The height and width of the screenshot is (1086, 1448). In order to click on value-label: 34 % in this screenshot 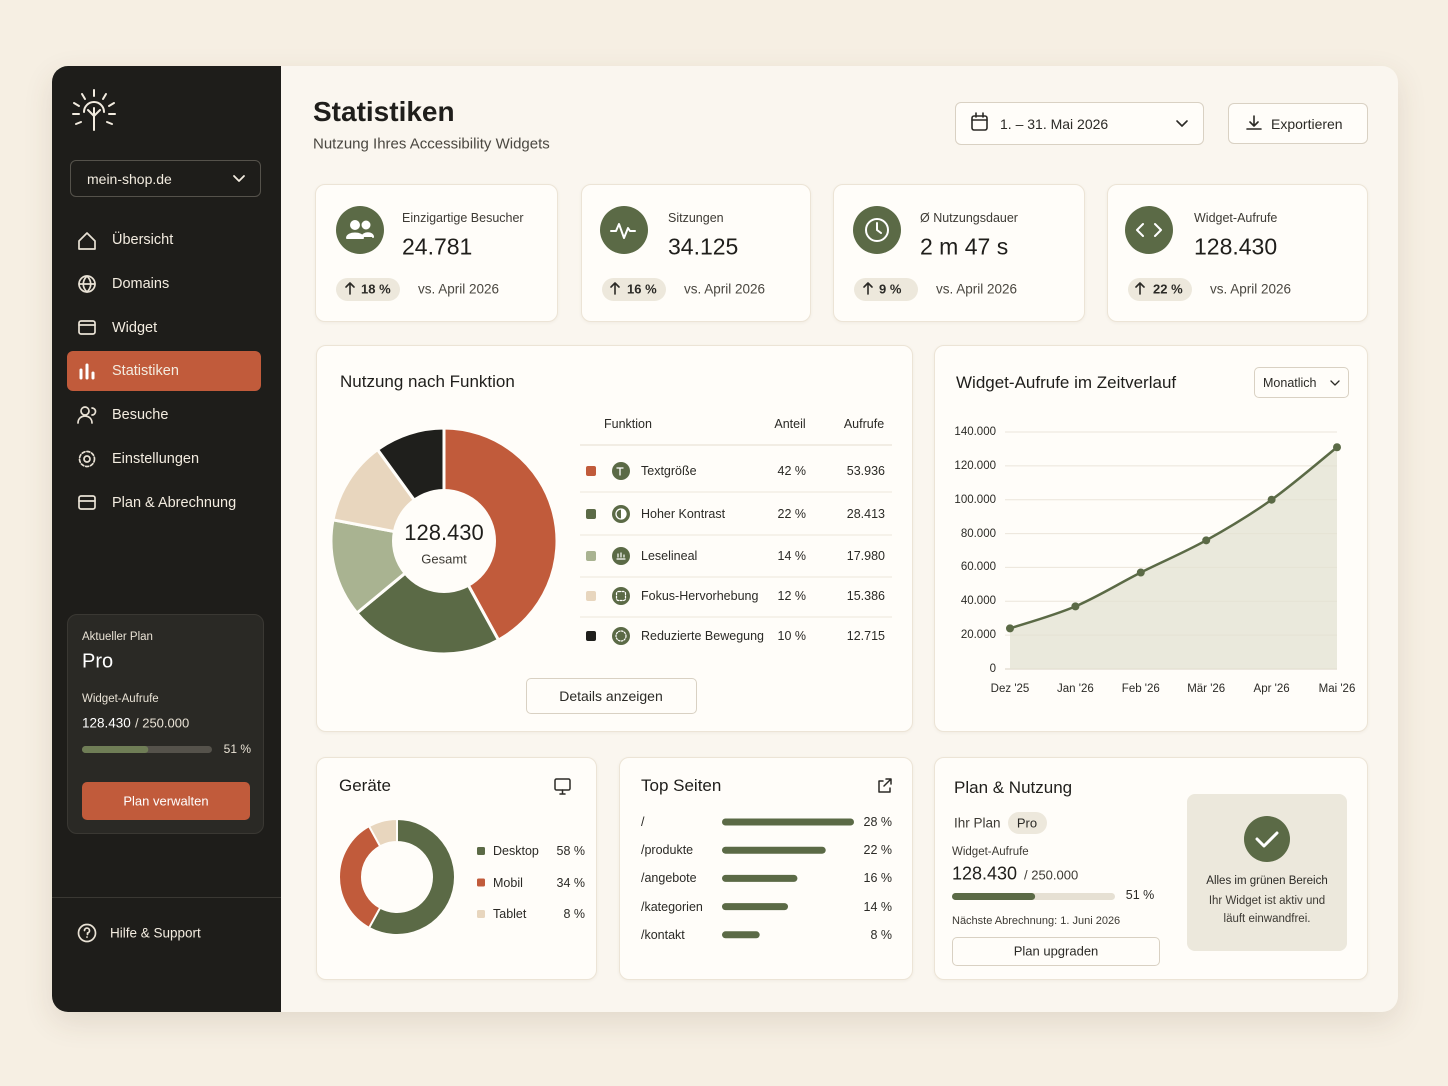, I will do `click(571, 882)`.